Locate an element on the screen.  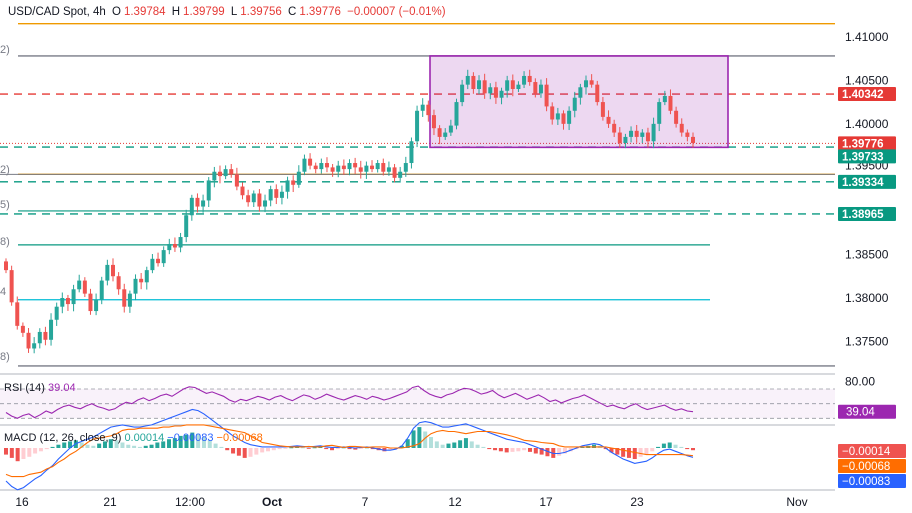
price-tick-label: 1.40000 is located at coordinates (867, 124).